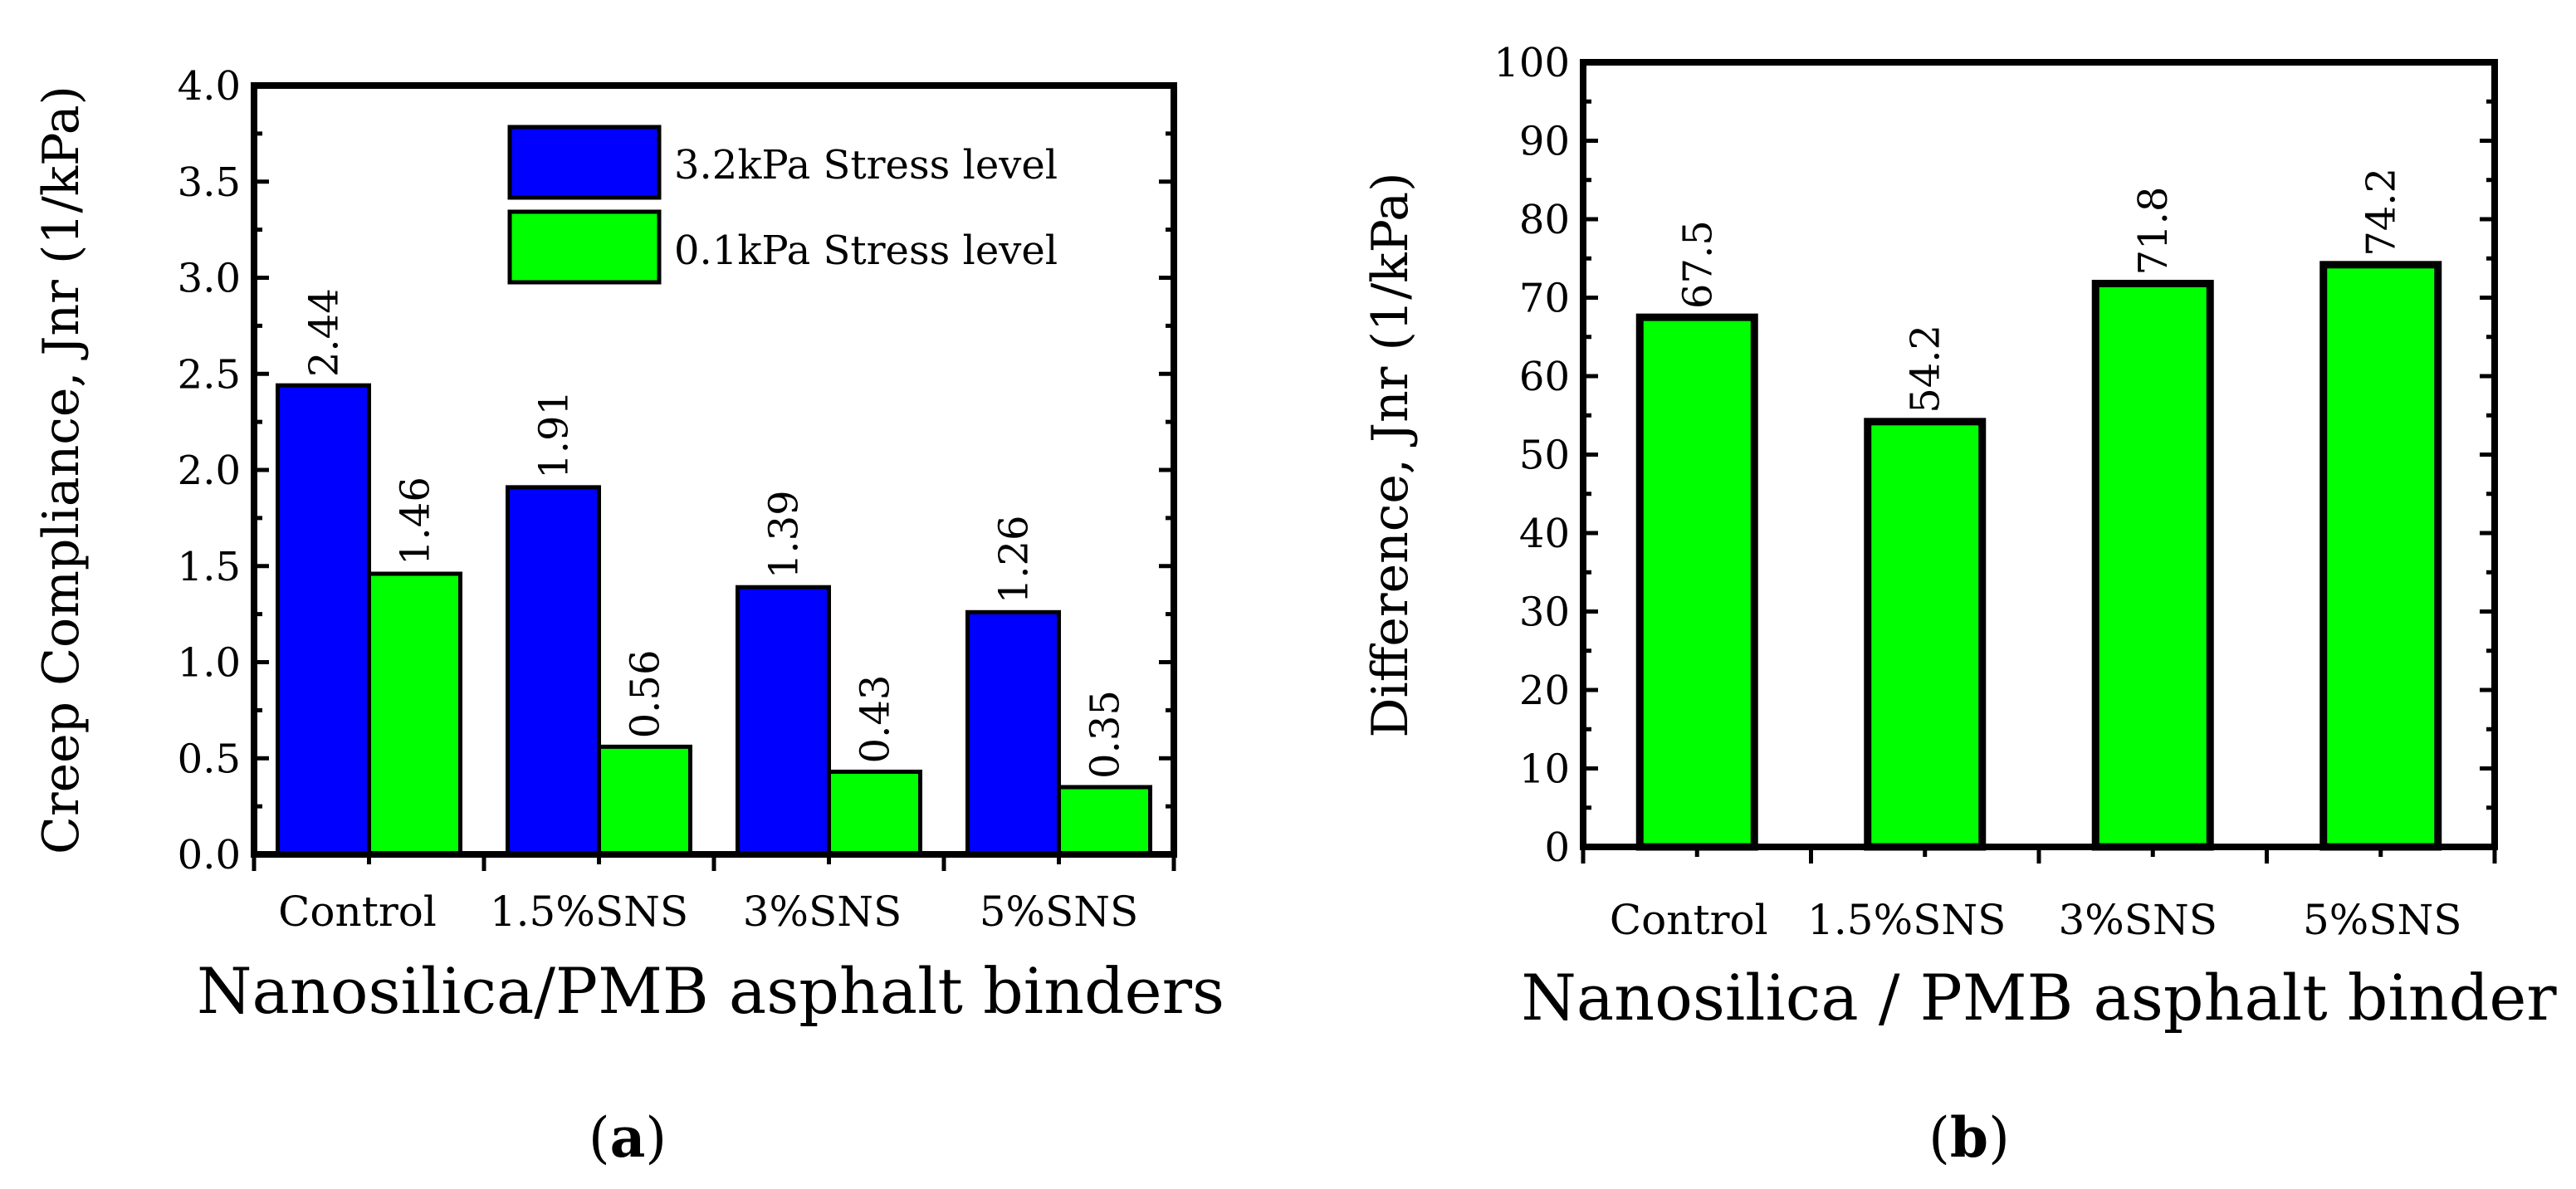  What do you see at coordinates (209, 86) in the screenshot?
I see `y-tick-label: 4.0` at bounding box center [209, 86].